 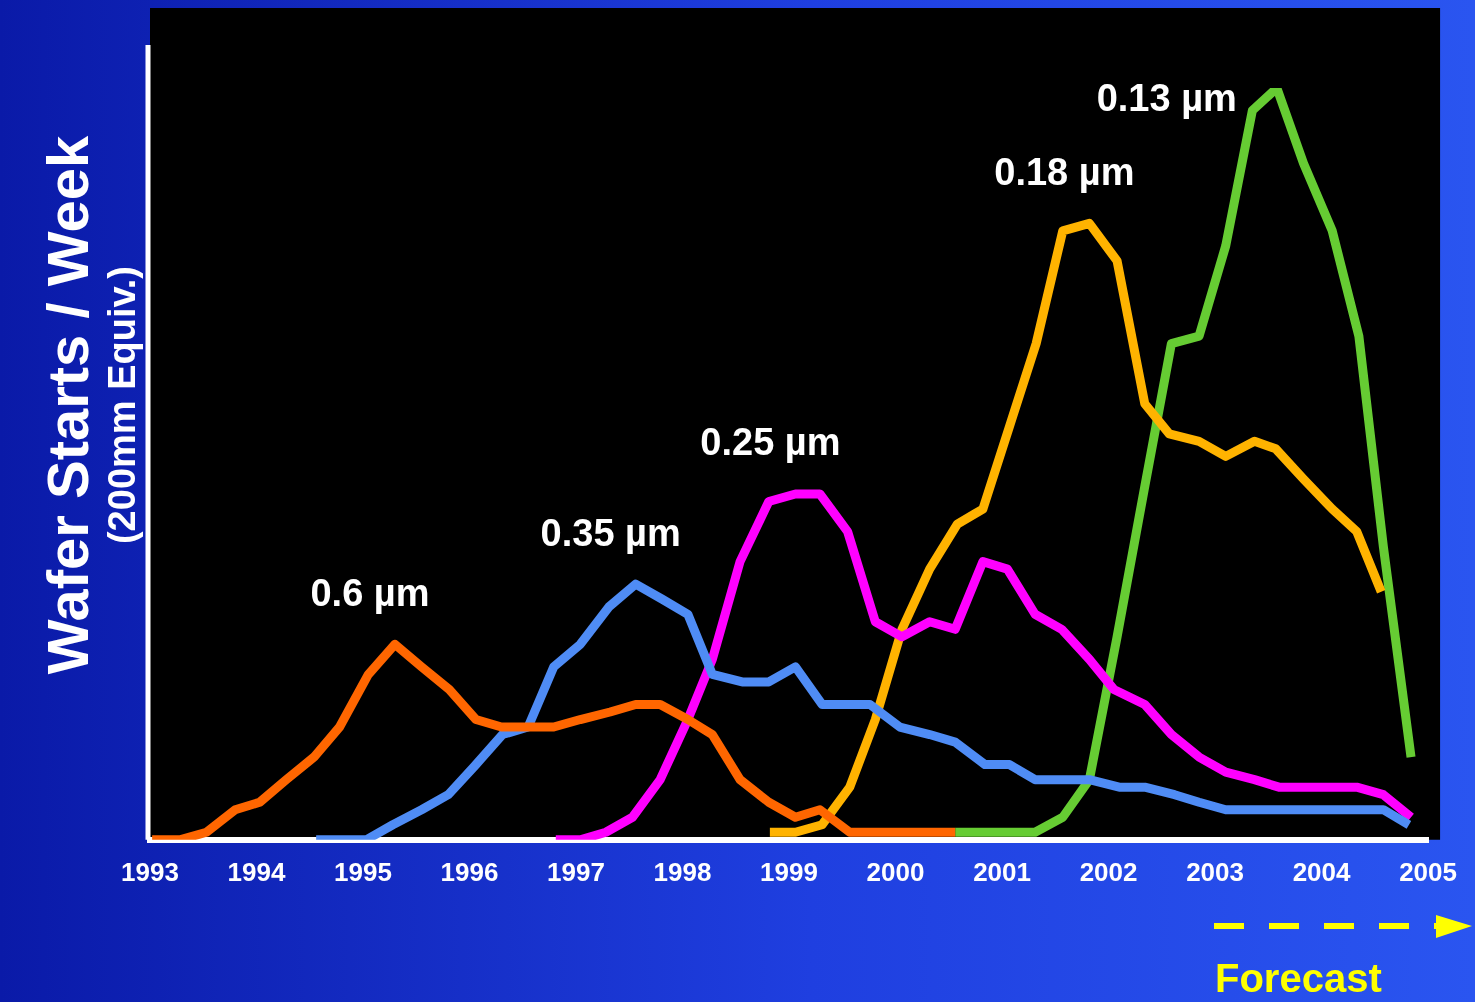 I want to click on x-tick-label: 1994, so click(x=256, y=871).